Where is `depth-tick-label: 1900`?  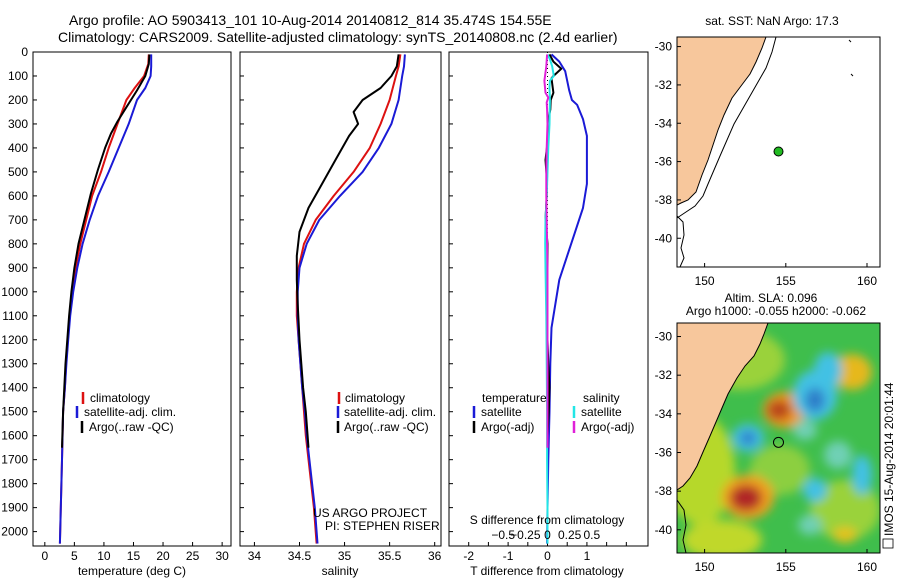 depth-tick-label: 1900 is located at coordinates (14, 508).